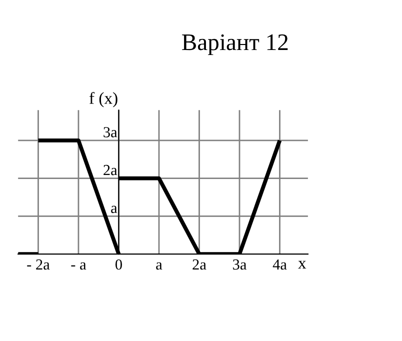  I want to click on x-tick-label: 2a, so click(199, 264).